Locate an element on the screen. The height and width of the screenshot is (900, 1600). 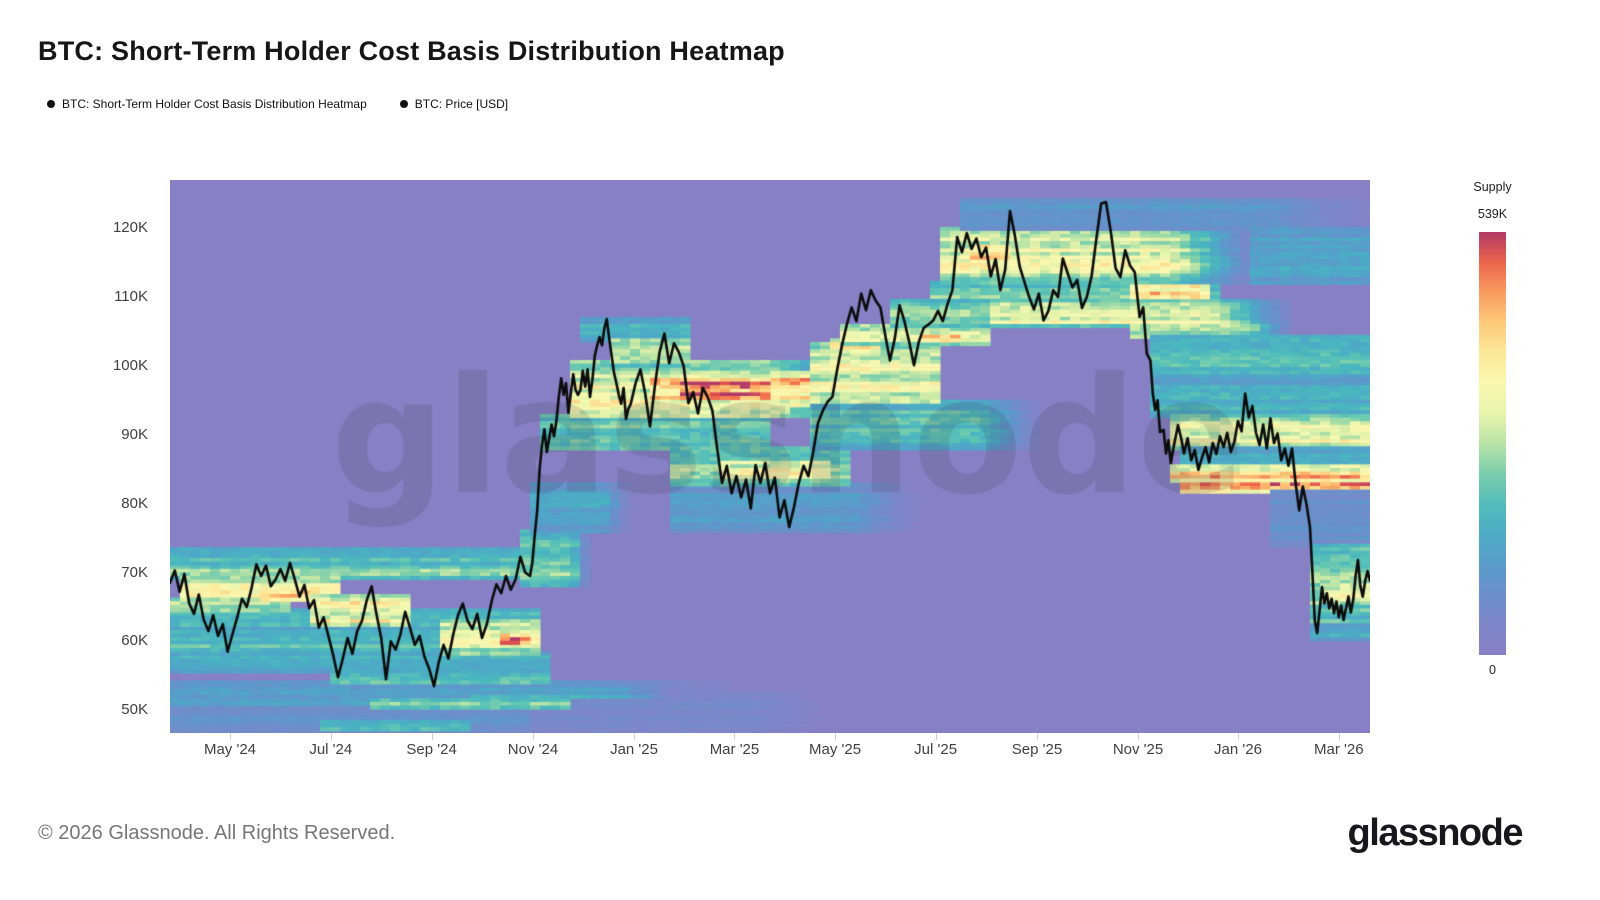
x-tick-label: Mar '26 is located at coordinates (1339, 749).